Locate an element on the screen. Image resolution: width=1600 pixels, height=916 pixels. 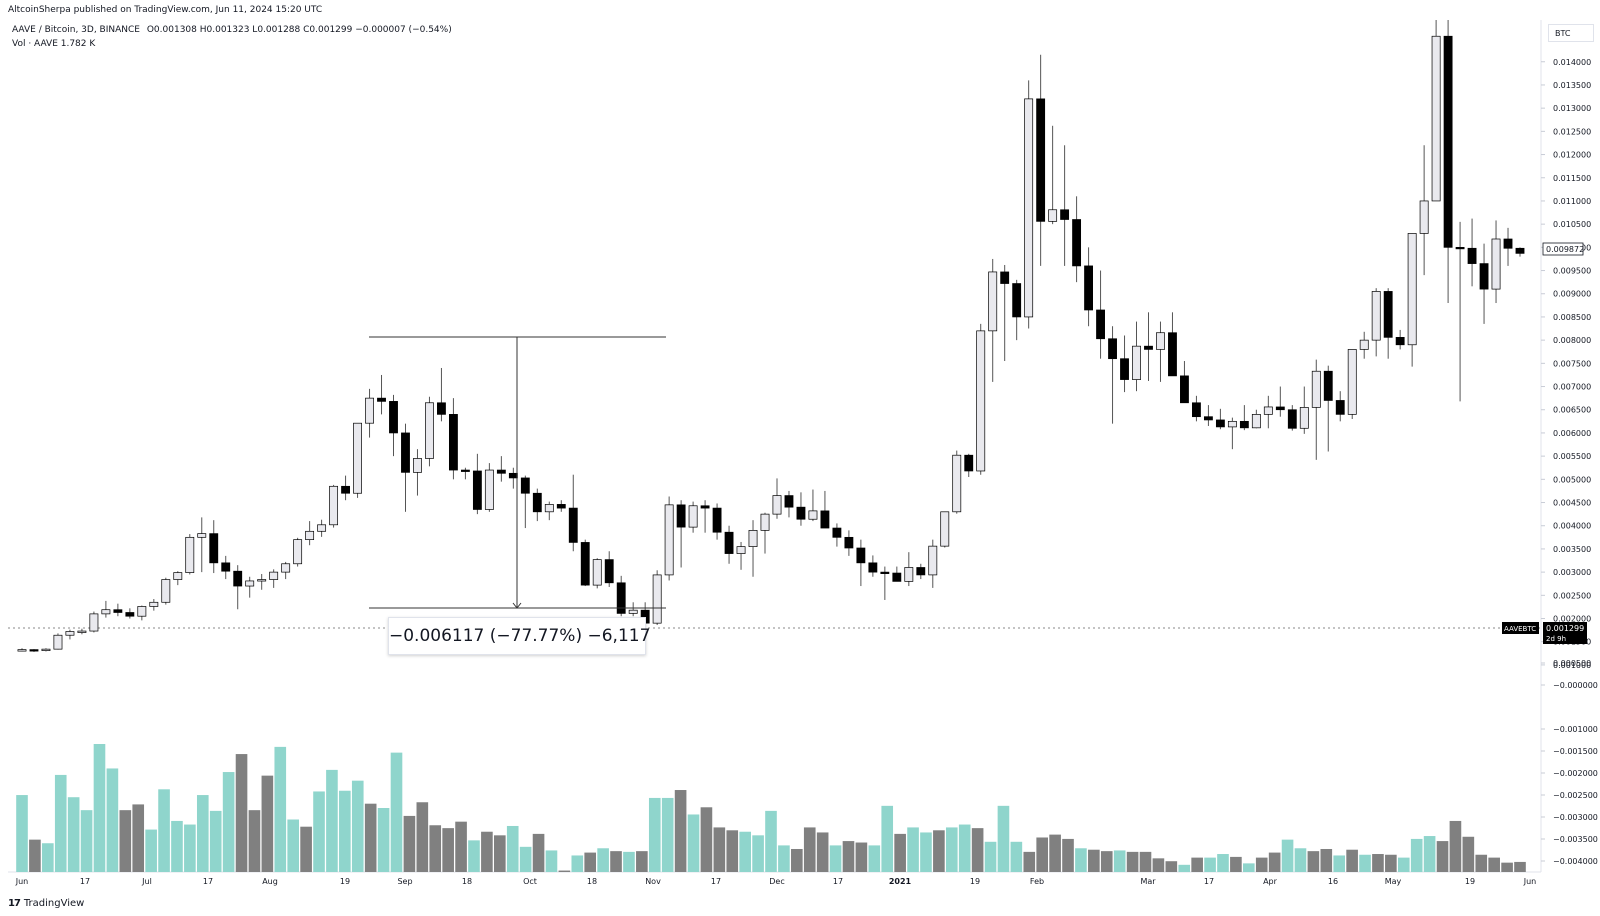
last-price-tag: AAVEBTC 0.001299 2d 9h is located at coordinates (1544, 633).